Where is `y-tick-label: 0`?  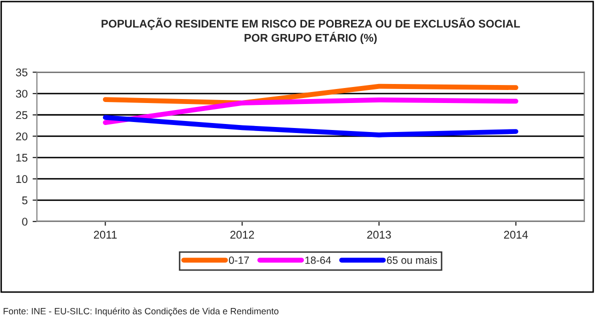 y-tick-label: 0 is located at coordinates (25, 222).